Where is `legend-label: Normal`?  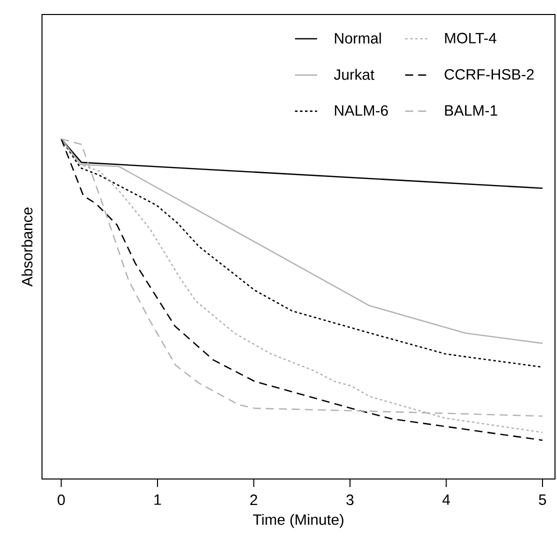 legend-label: Normal is located at coordinates (357, 38).